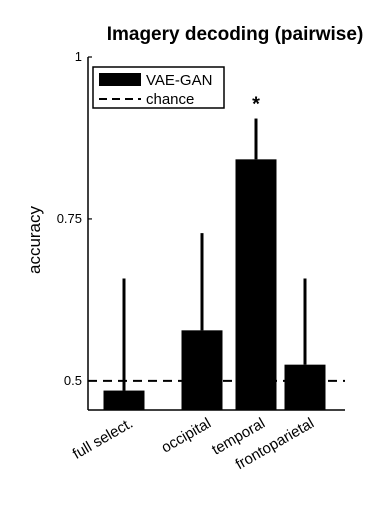  What do you see at coordinates (103, 439) in the screenshot?
I see `x-tick-label-0: full select.` at bounding box center [103, 439].